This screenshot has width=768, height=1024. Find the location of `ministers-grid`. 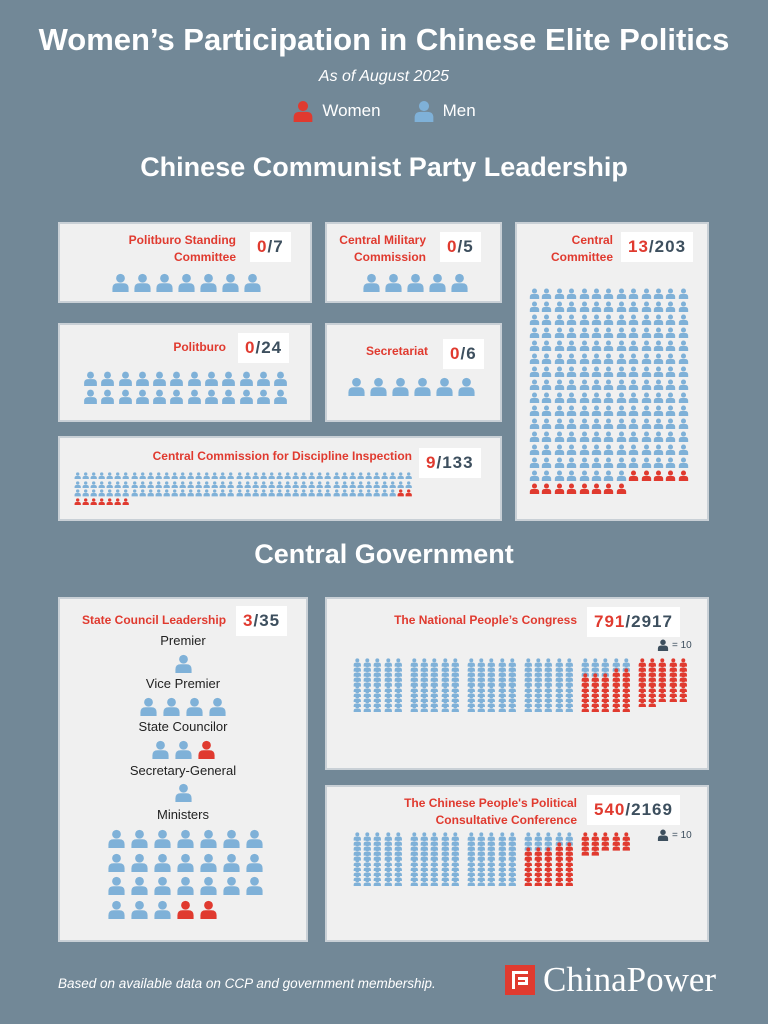

ministers-grid is located at coordinates (188, 874).